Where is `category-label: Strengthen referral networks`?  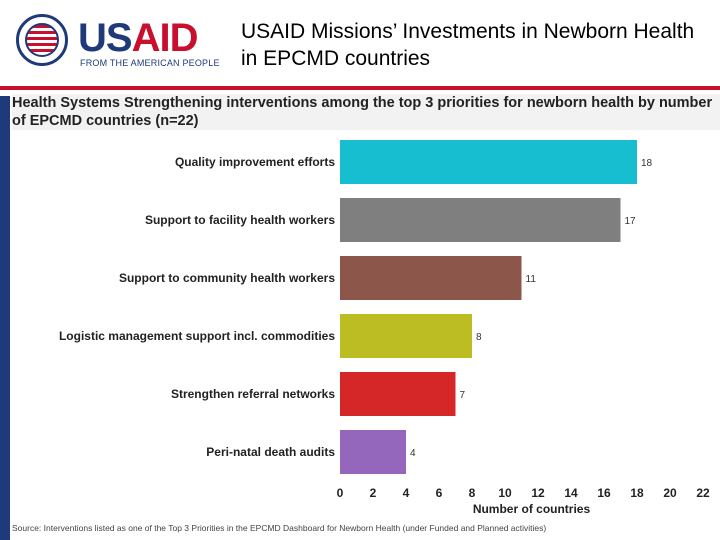
category-label: Strengthen referral networks is located at coordinates (253, 394).